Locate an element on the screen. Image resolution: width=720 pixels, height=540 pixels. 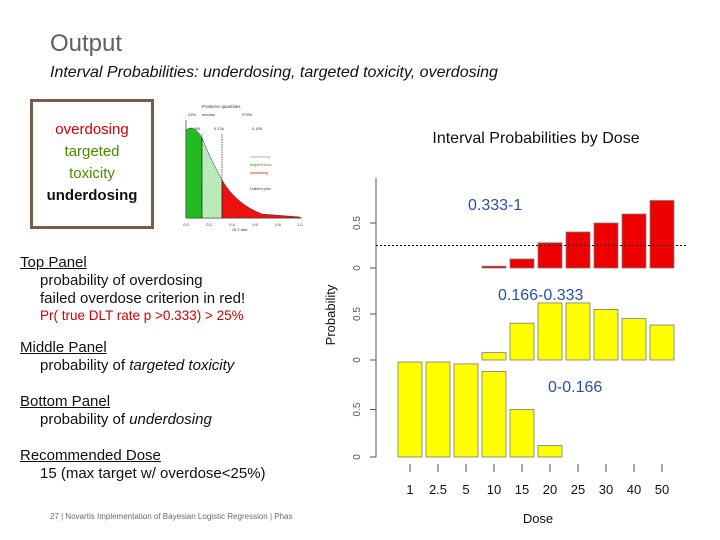
mini-tick-5: 1.0 is located at coordinates (300, 224).